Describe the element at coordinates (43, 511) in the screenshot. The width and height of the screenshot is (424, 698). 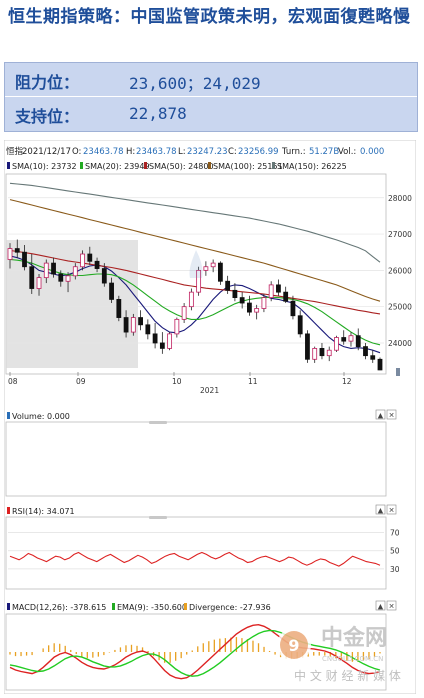
I see `rsi-legend: RSI(14): 34.071` at that location.